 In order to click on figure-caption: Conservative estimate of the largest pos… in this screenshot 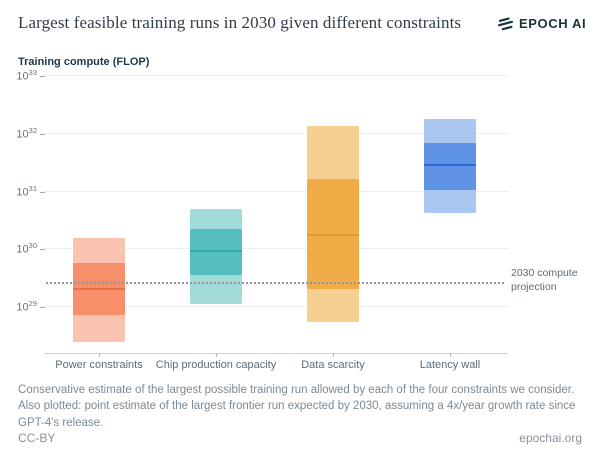, I will do `click(297, 406)`.